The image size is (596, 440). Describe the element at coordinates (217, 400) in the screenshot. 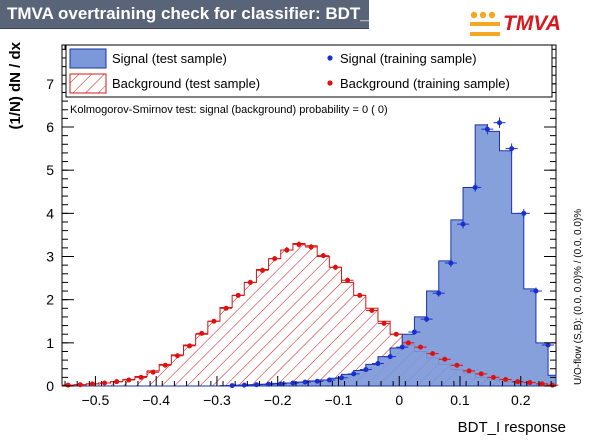

I see `x-tick-label: −0.3` at that location.